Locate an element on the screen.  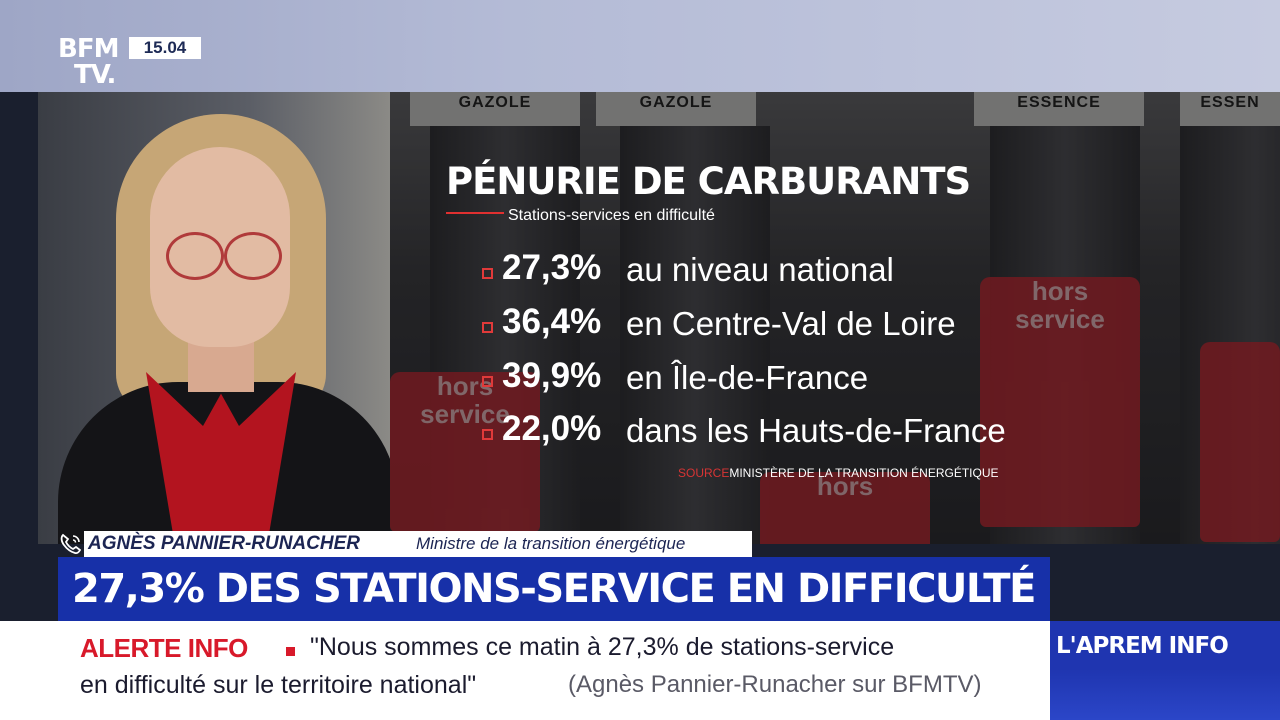
source-label: SOURCE is located at coordinates (704, 473).